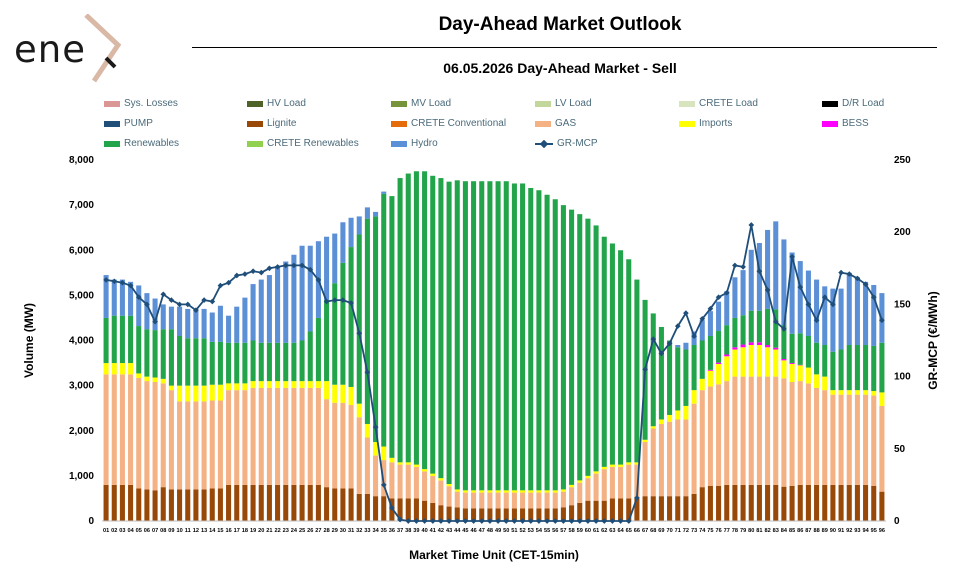  What do you see at coordinates (81, 205) in the screenshot?
I see `y-tick-label: 7,000` at bounding box center [81, 205].